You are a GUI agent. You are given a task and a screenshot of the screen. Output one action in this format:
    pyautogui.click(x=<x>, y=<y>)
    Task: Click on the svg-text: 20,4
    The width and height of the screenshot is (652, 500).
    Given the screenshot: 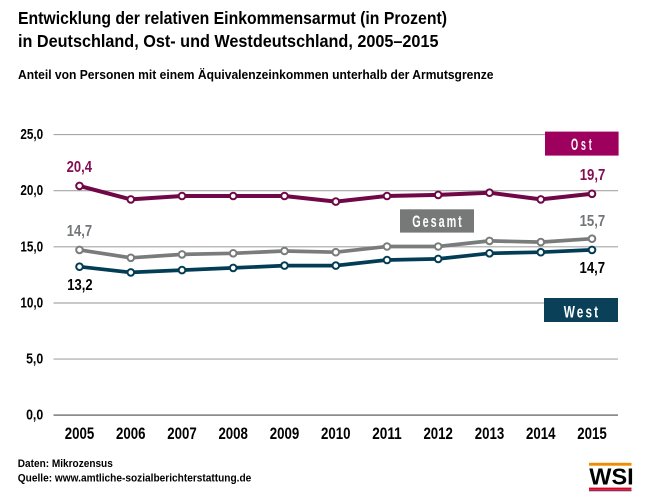 What is the action you would take?
    pyautogui.click(x=79, y=167)
    